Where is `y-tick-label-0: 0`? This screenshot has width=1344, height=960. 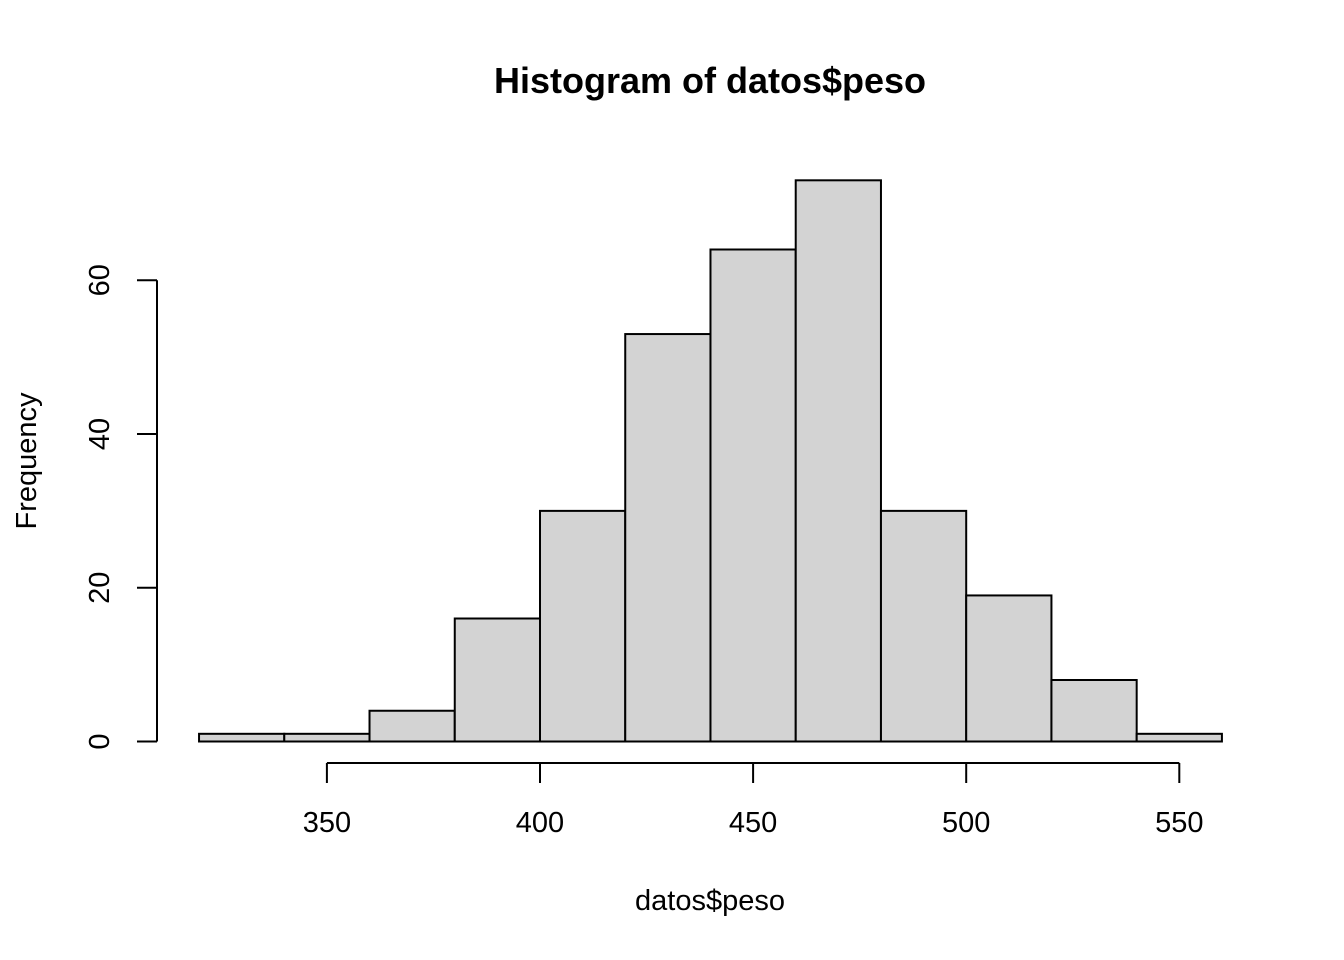 y-tick-label-0: 0 is located at coordinates (100, 741).